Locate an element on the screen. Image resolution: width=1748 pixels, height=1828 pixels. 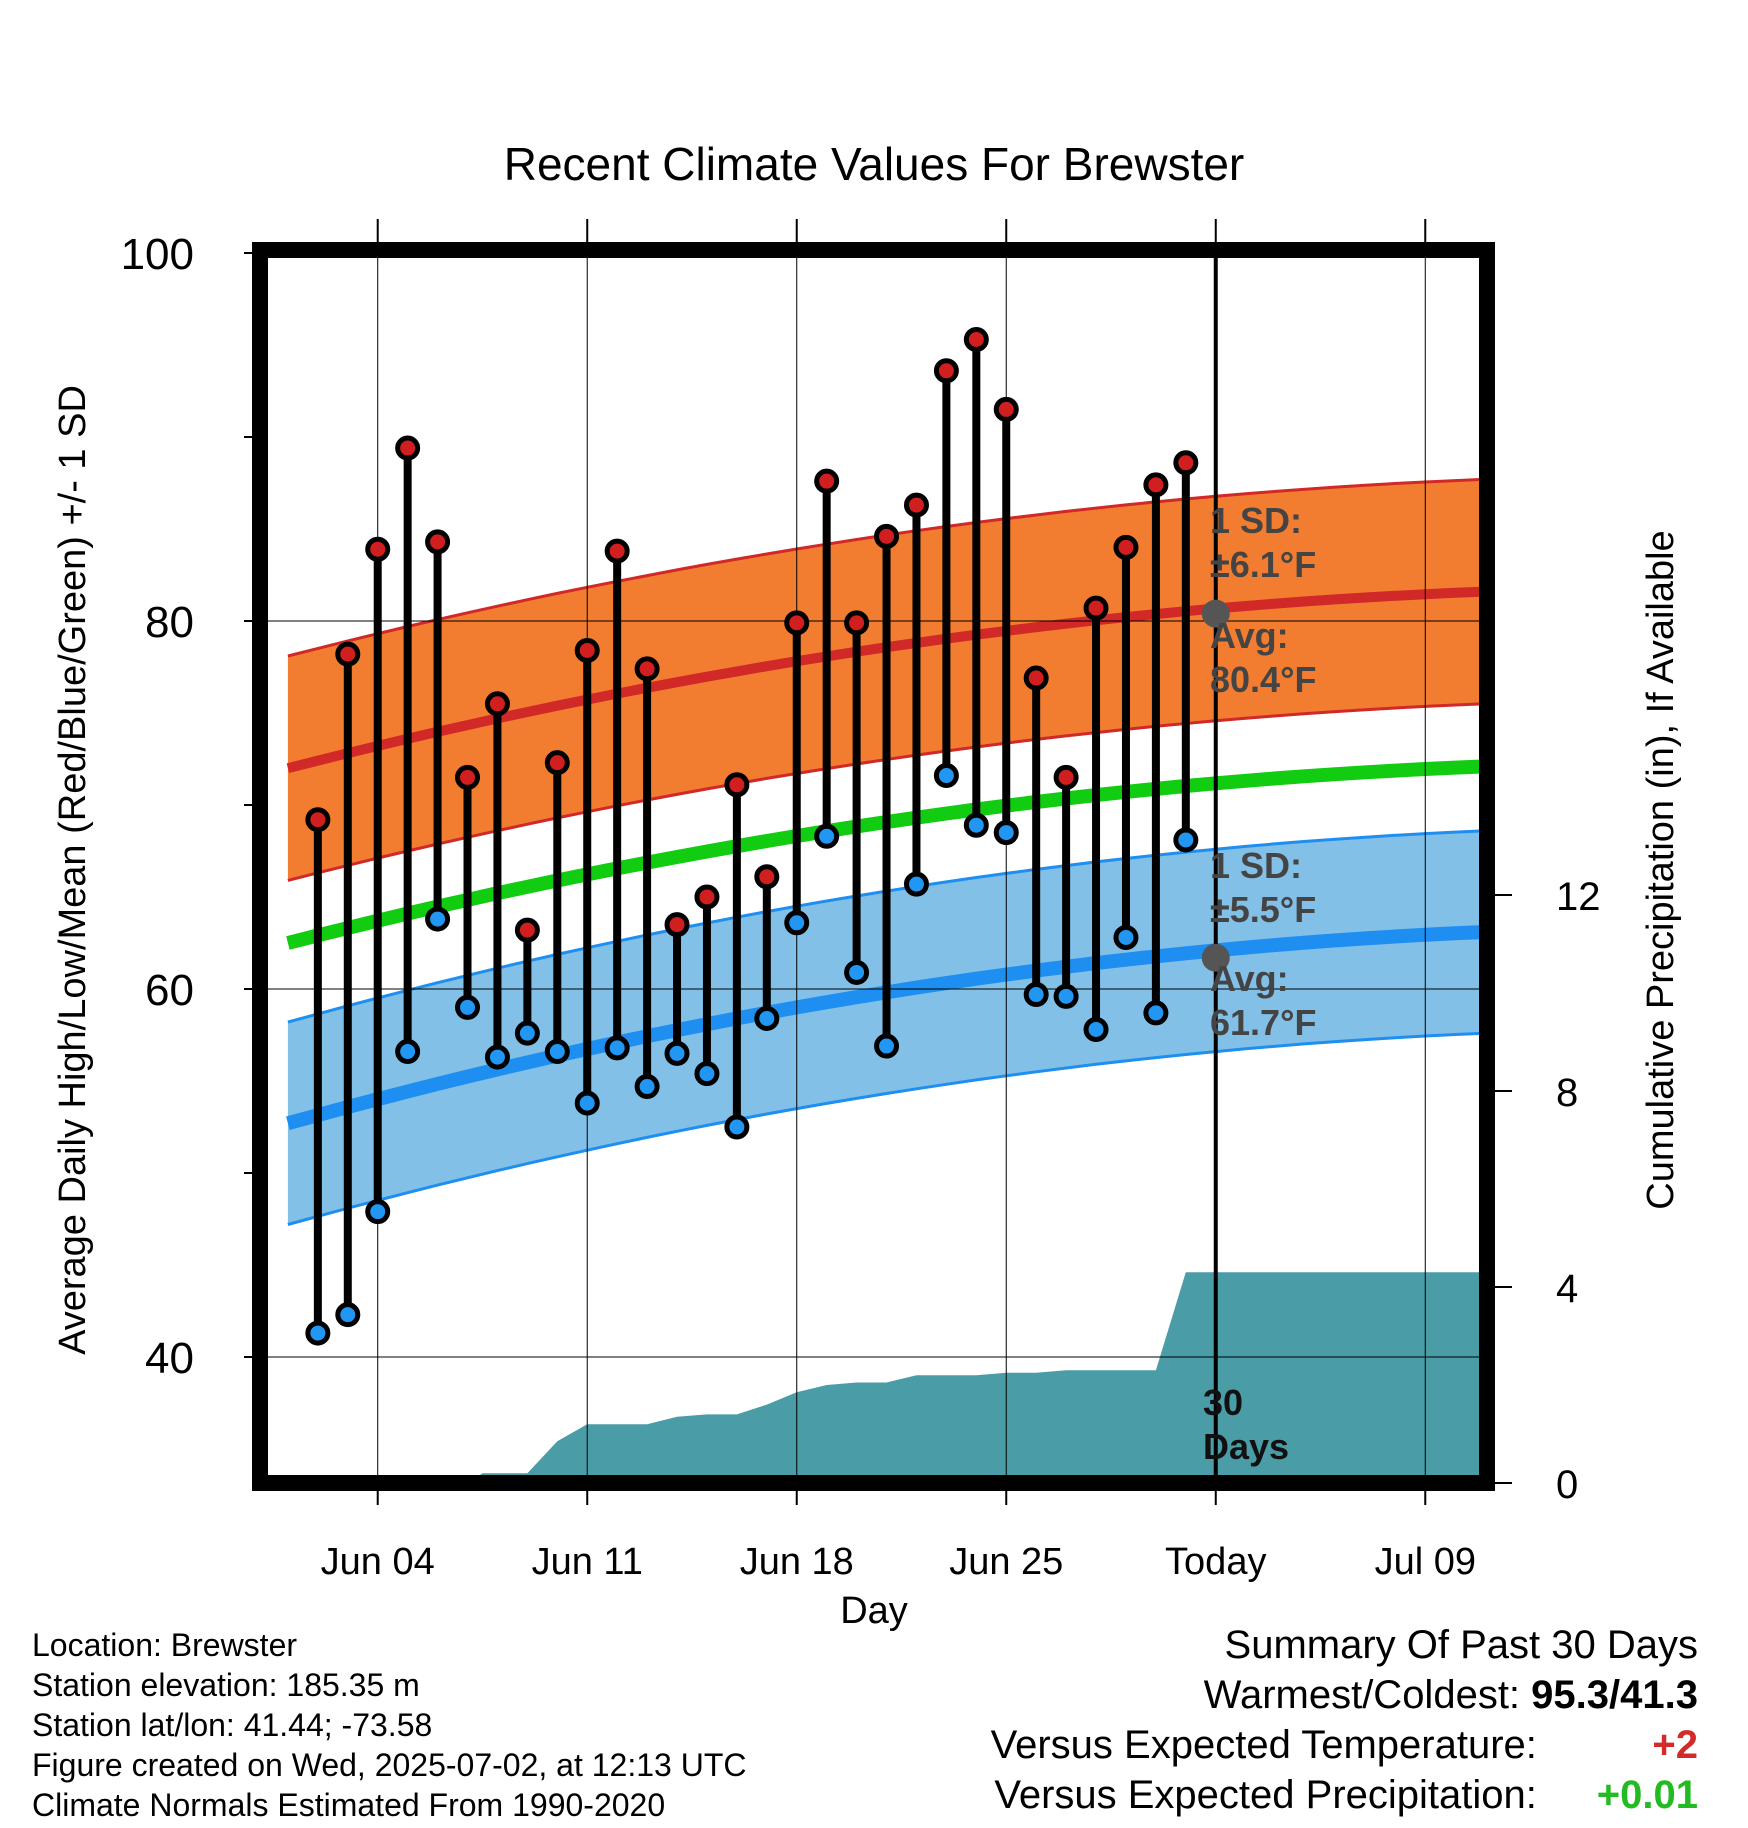
summary-precip: Versus Expected Precipitation: +0.01 is located at coordinates (1344, 1795).